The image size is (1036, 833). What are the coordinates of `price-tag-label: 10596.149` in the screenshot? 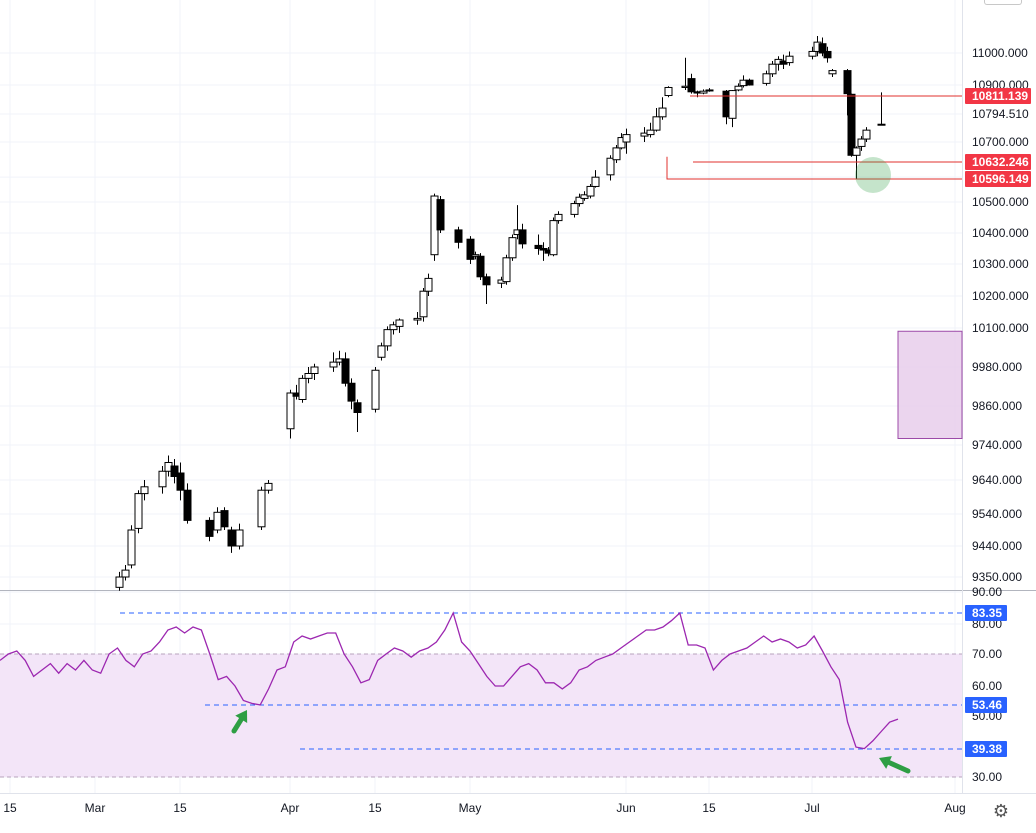 It's located at (1000, 179).